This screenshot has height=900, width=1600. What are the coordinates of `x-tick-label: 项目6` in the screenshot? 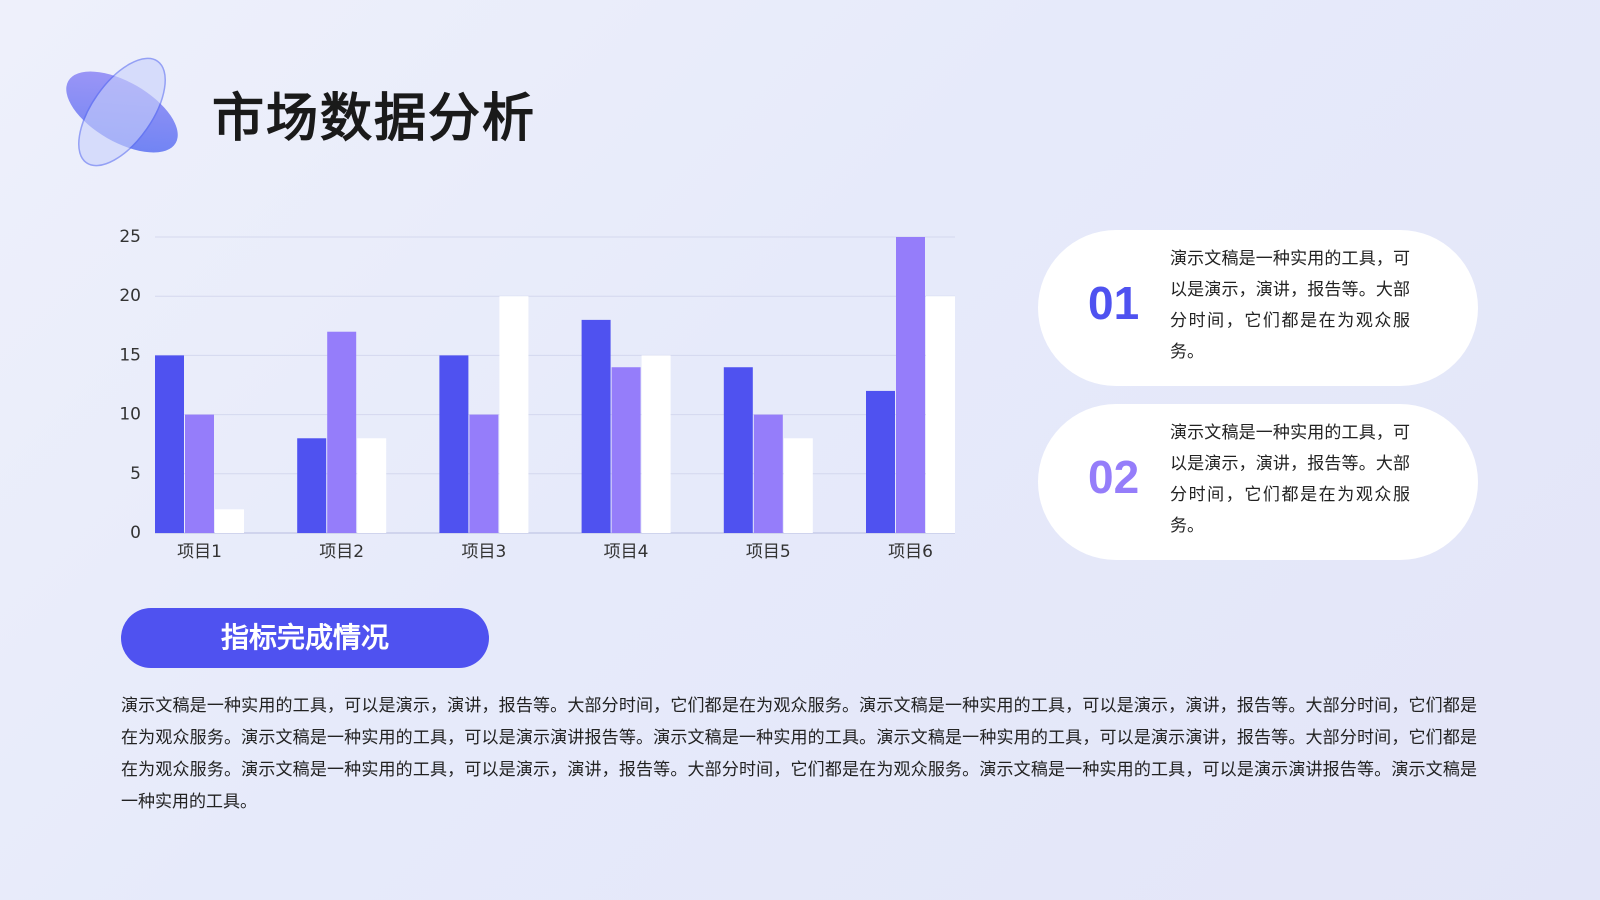 It's located at (910, 552).